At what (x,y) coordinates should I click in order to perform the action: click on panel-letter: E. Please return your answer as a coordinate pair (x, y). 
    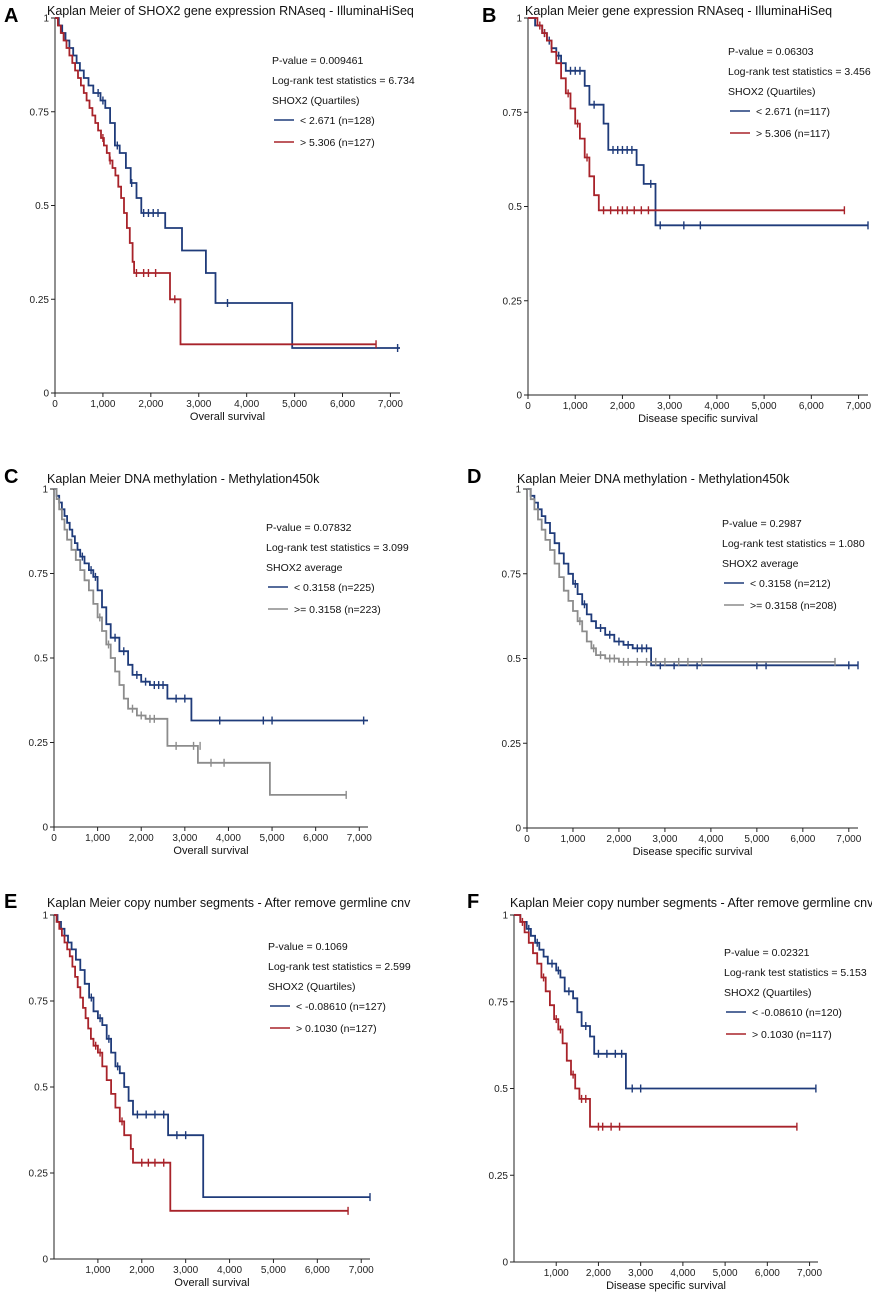
    Looking at the image, I should click on (10, 902).